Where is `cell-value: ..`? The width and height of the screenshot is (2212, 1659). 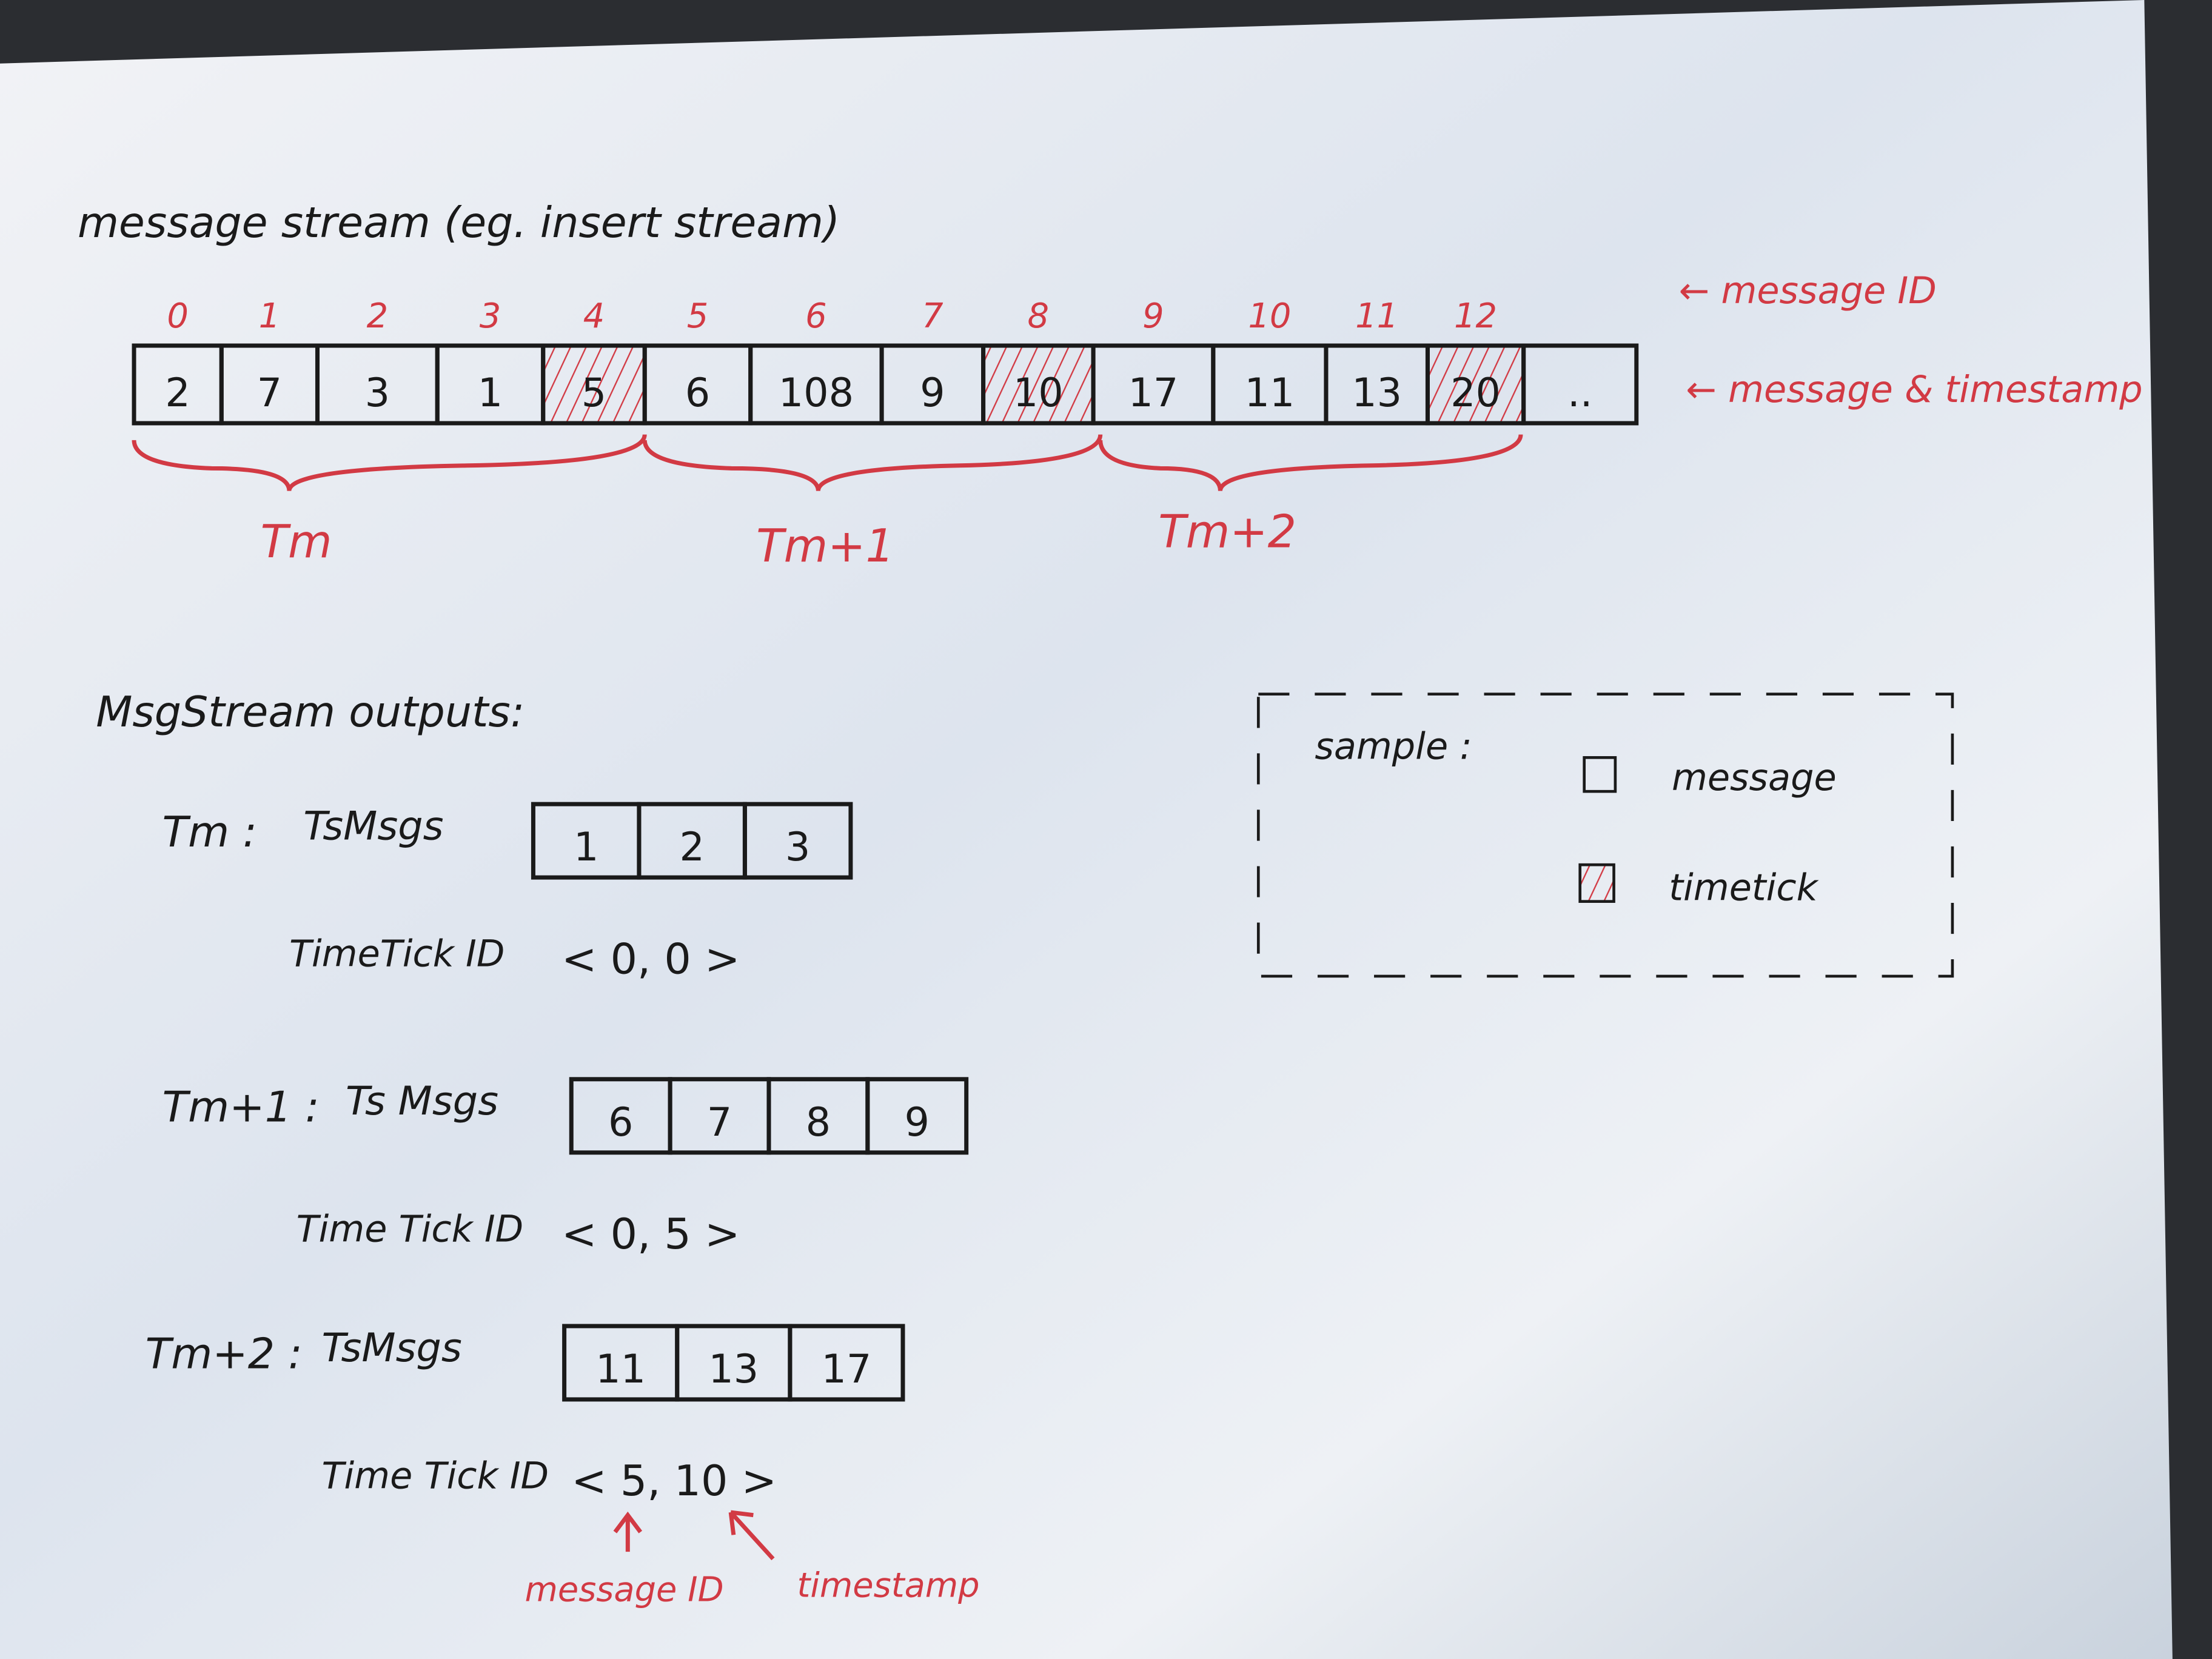 cell-value: .. is located at coordinates (1579, 393).